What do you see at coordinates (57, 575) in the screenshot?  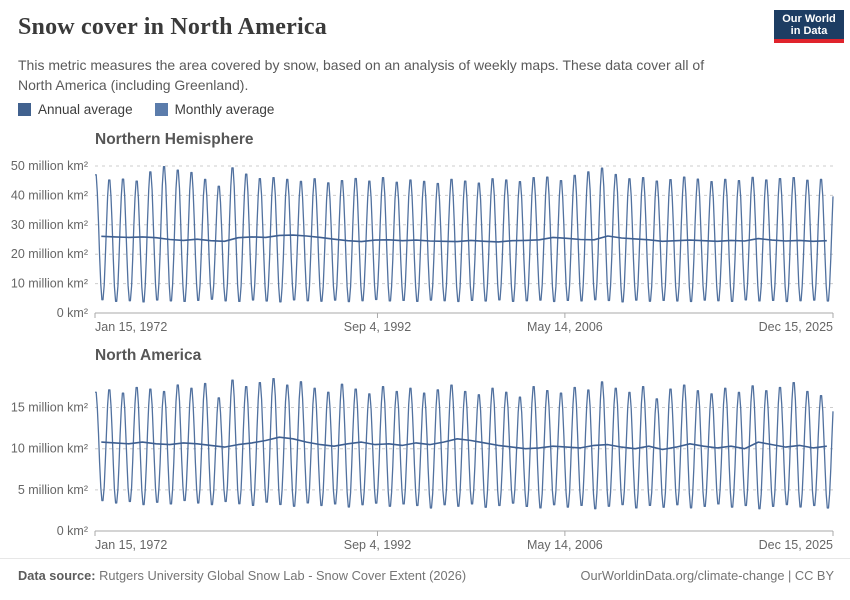 I see `data-source-label: Data source:` at bounding box center [57, 575].